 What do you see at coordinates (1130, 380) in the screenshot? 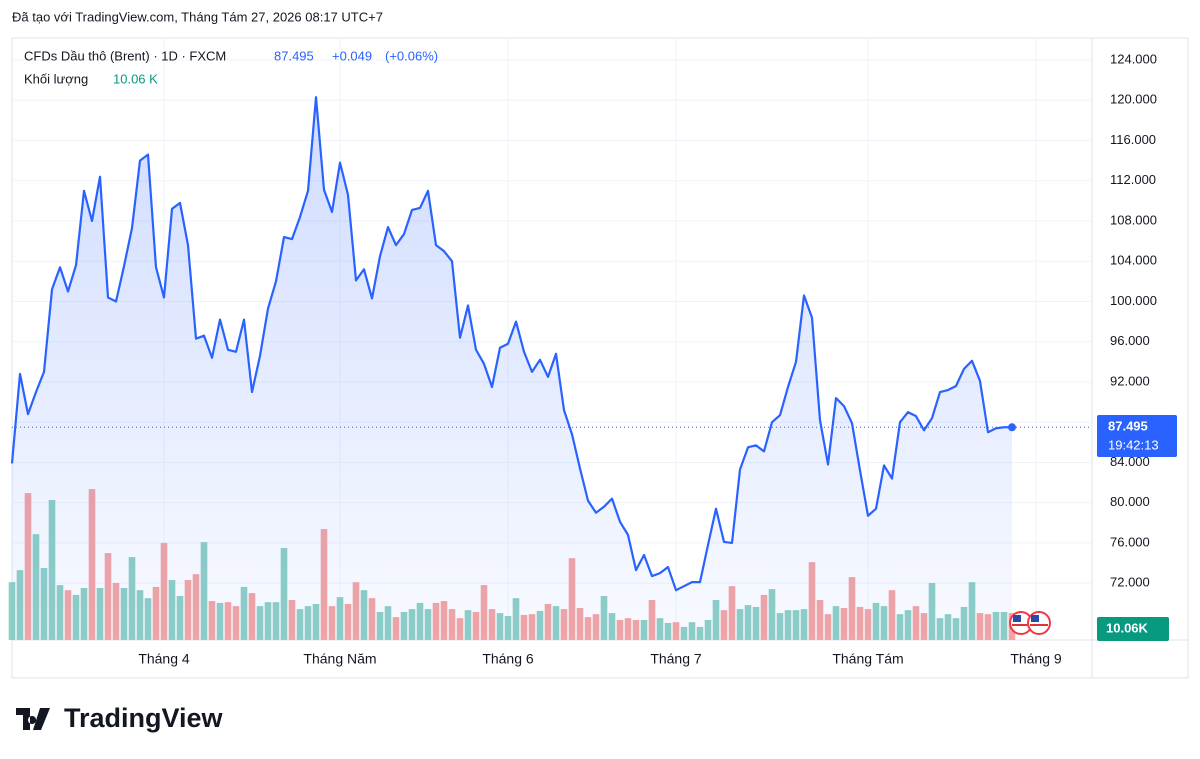
I see `y-tick-label: 92.000` at bounding box center [1130, 380].